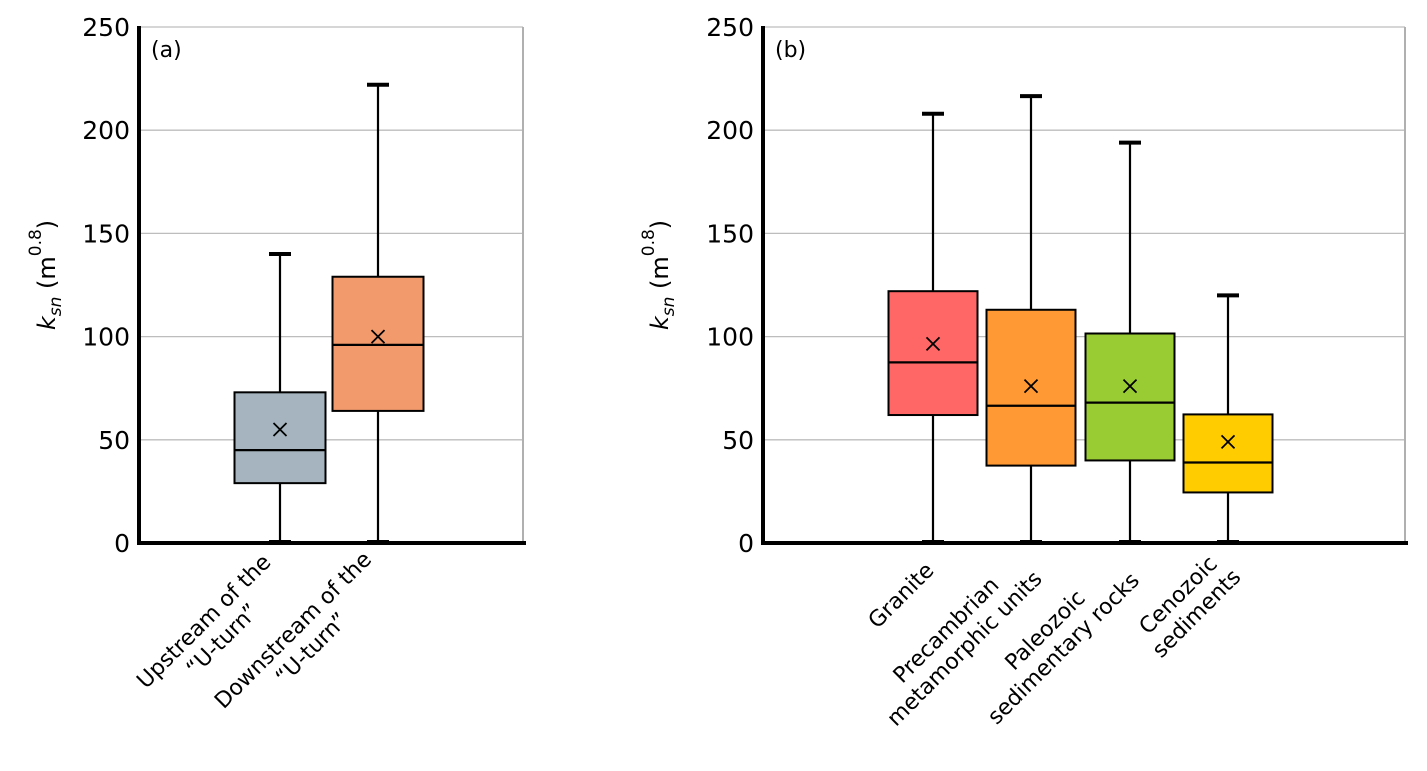 The image size is (1427, 771). Describe the element at coordinates (166, 50) in the screenshot. I see `panel-label: (a)` at that location.